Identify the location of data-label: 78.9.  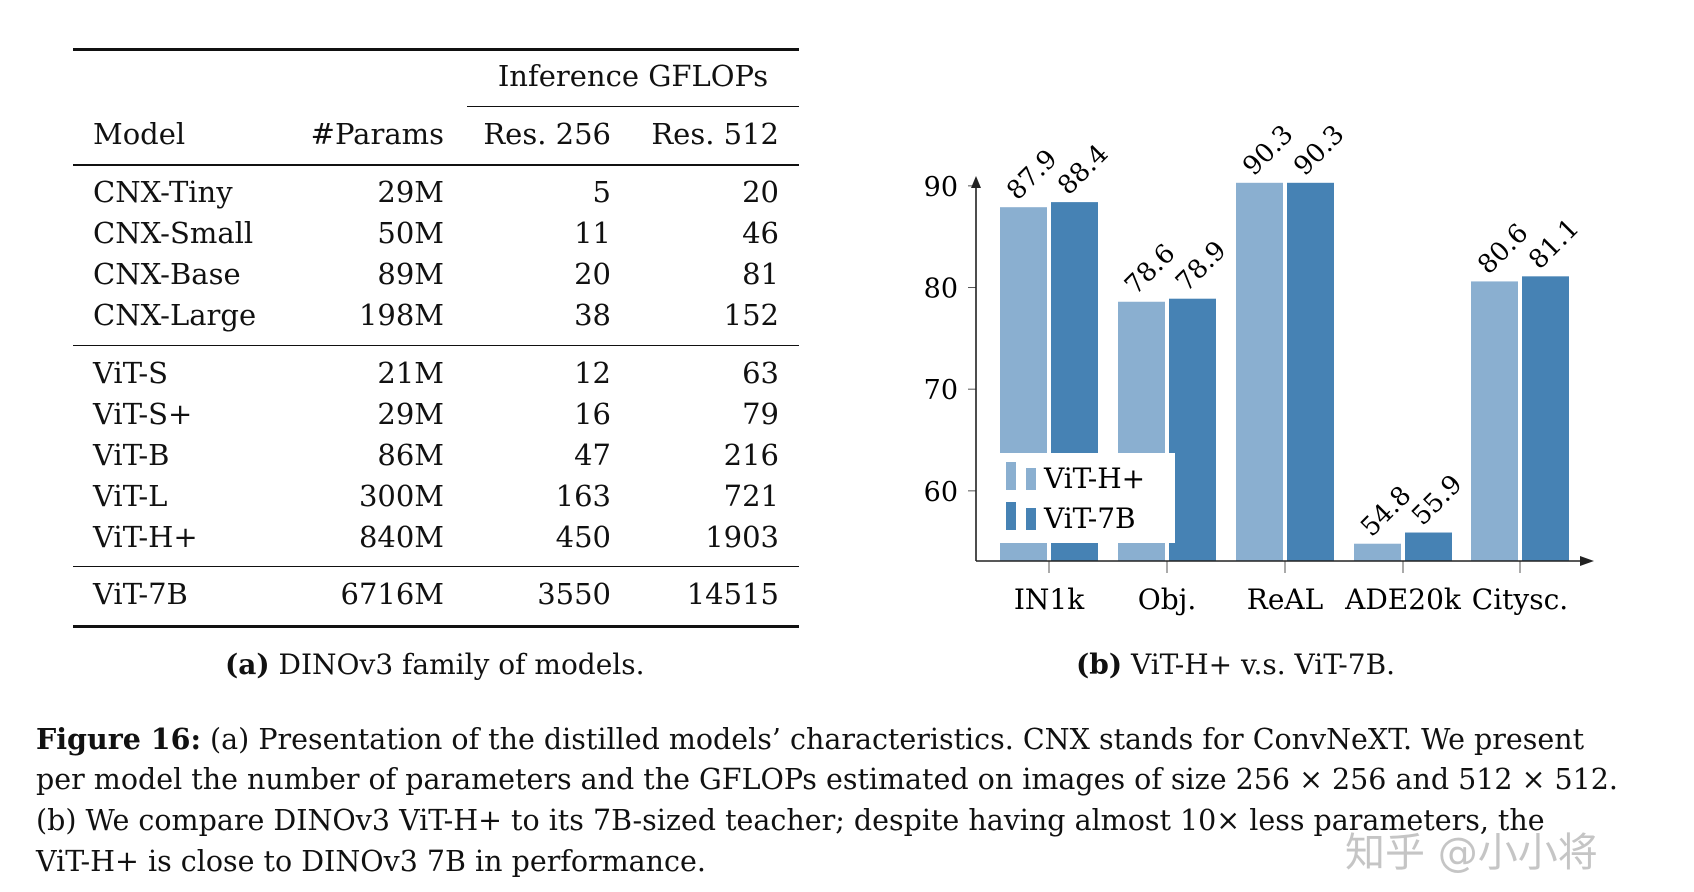
(1201, 267).